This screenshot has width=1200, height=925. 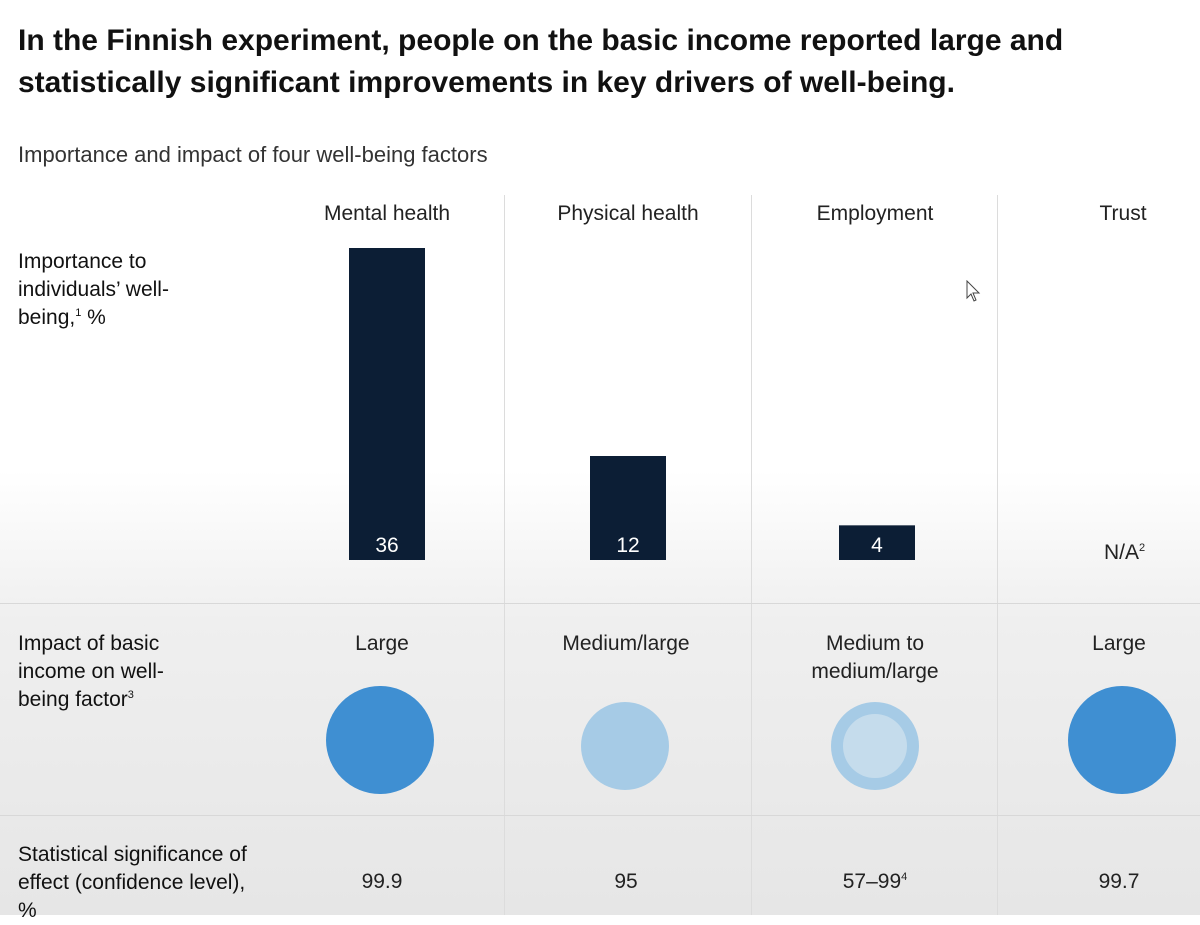 I want to click on impact-label-employment: Medium to medium/large, so click(x=875, y=657).